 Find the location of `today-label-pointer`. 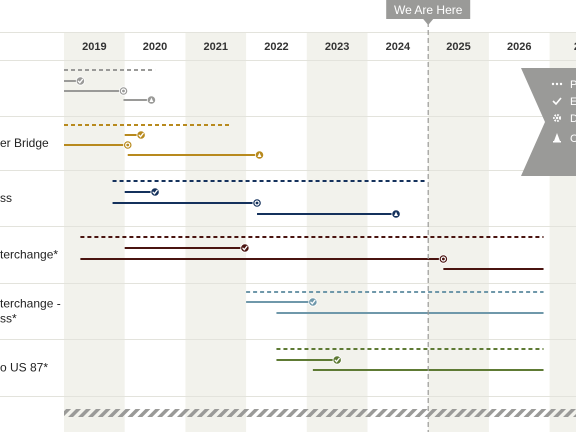

today-label-pointer is located at coordinates (428, 22).